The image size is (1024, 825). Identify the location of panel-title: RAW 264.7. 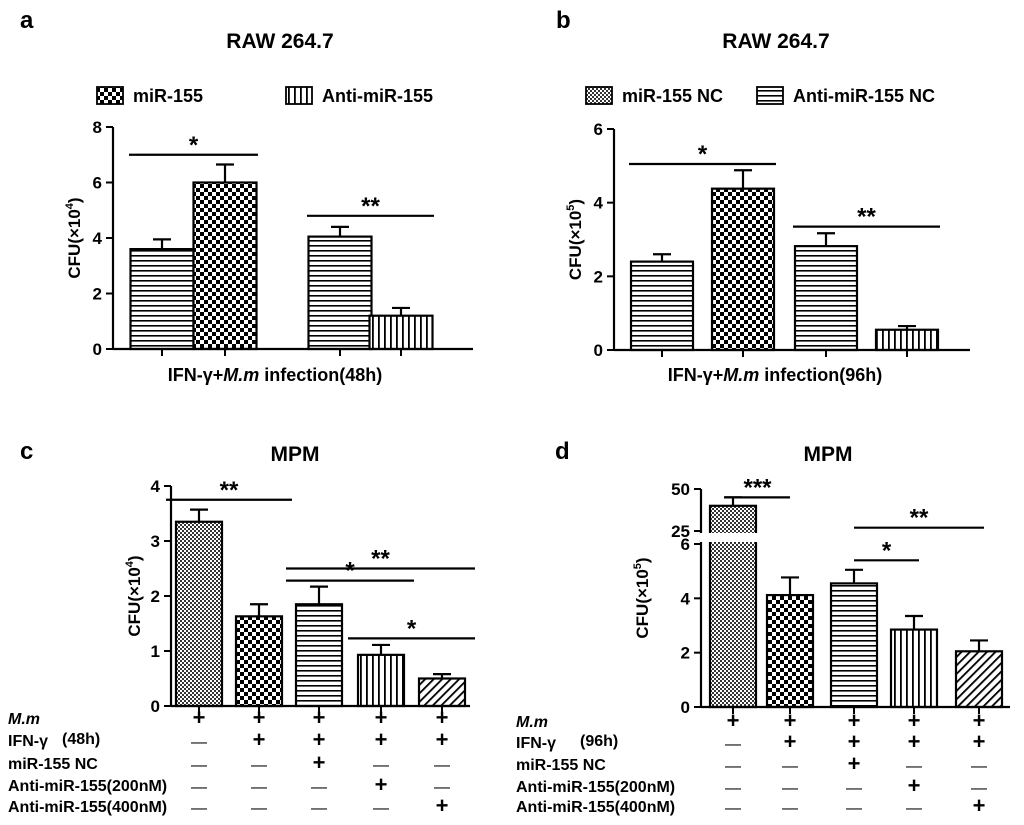
(279, 41).